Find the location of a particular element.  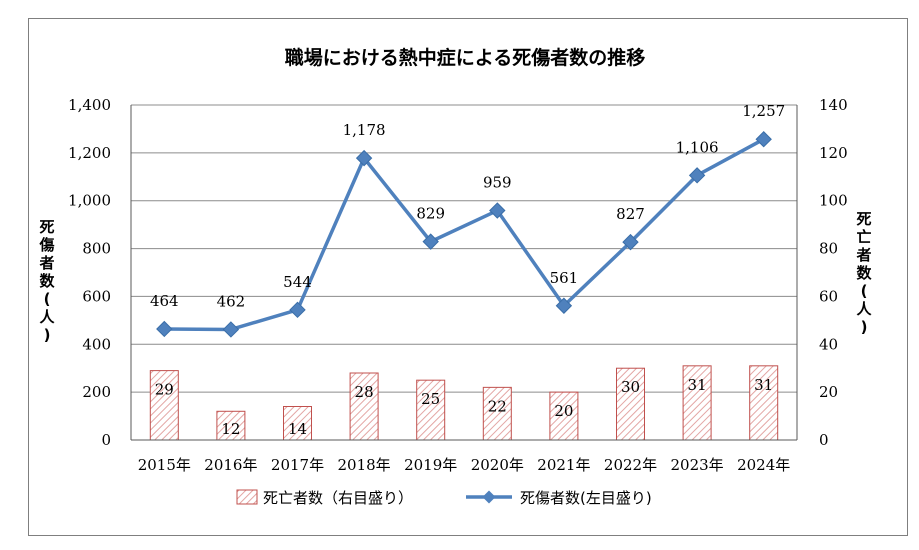

y-left-tick-label: 600 is located at coordinates (96, 296).